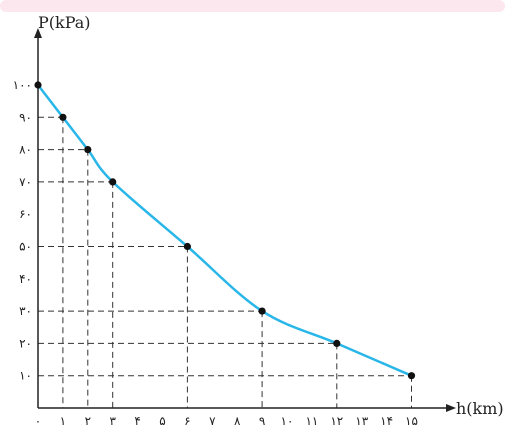 The height and width of the screenshot is (428, 505). Describe the element at coordinates (38, 33) in the screenshot. I see `y-axis-arrow` at that location.